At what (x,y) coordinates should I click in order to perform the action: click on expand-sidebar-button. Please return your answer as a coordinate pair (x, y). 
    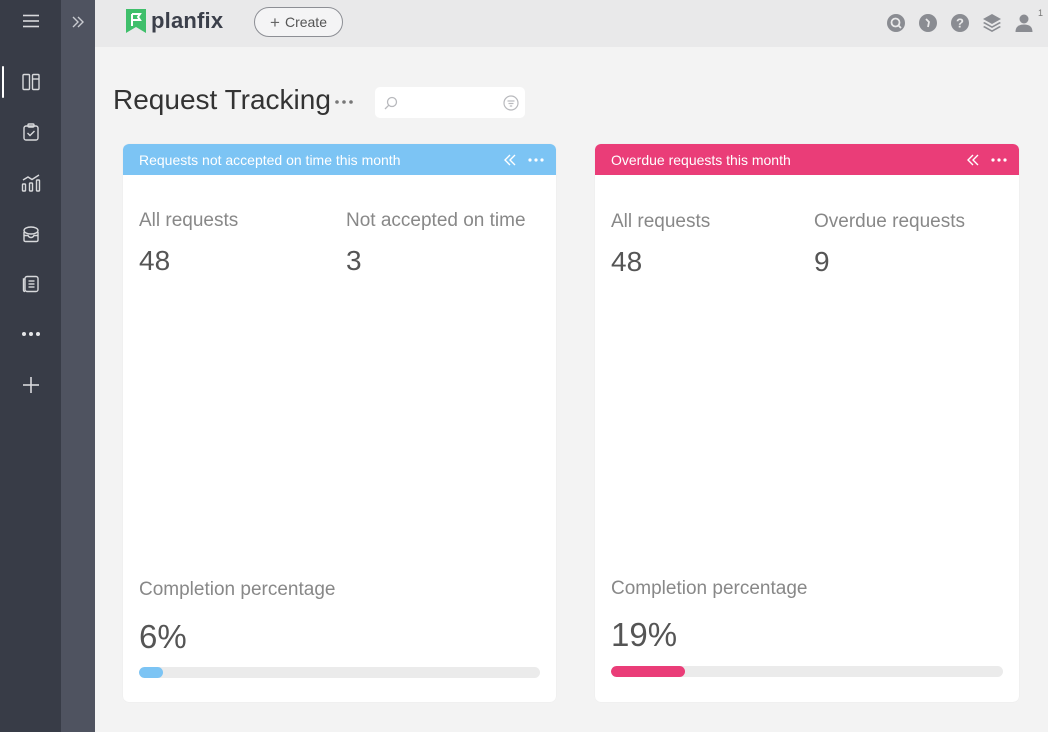
    Looking at the image, I should click on (78, 22).